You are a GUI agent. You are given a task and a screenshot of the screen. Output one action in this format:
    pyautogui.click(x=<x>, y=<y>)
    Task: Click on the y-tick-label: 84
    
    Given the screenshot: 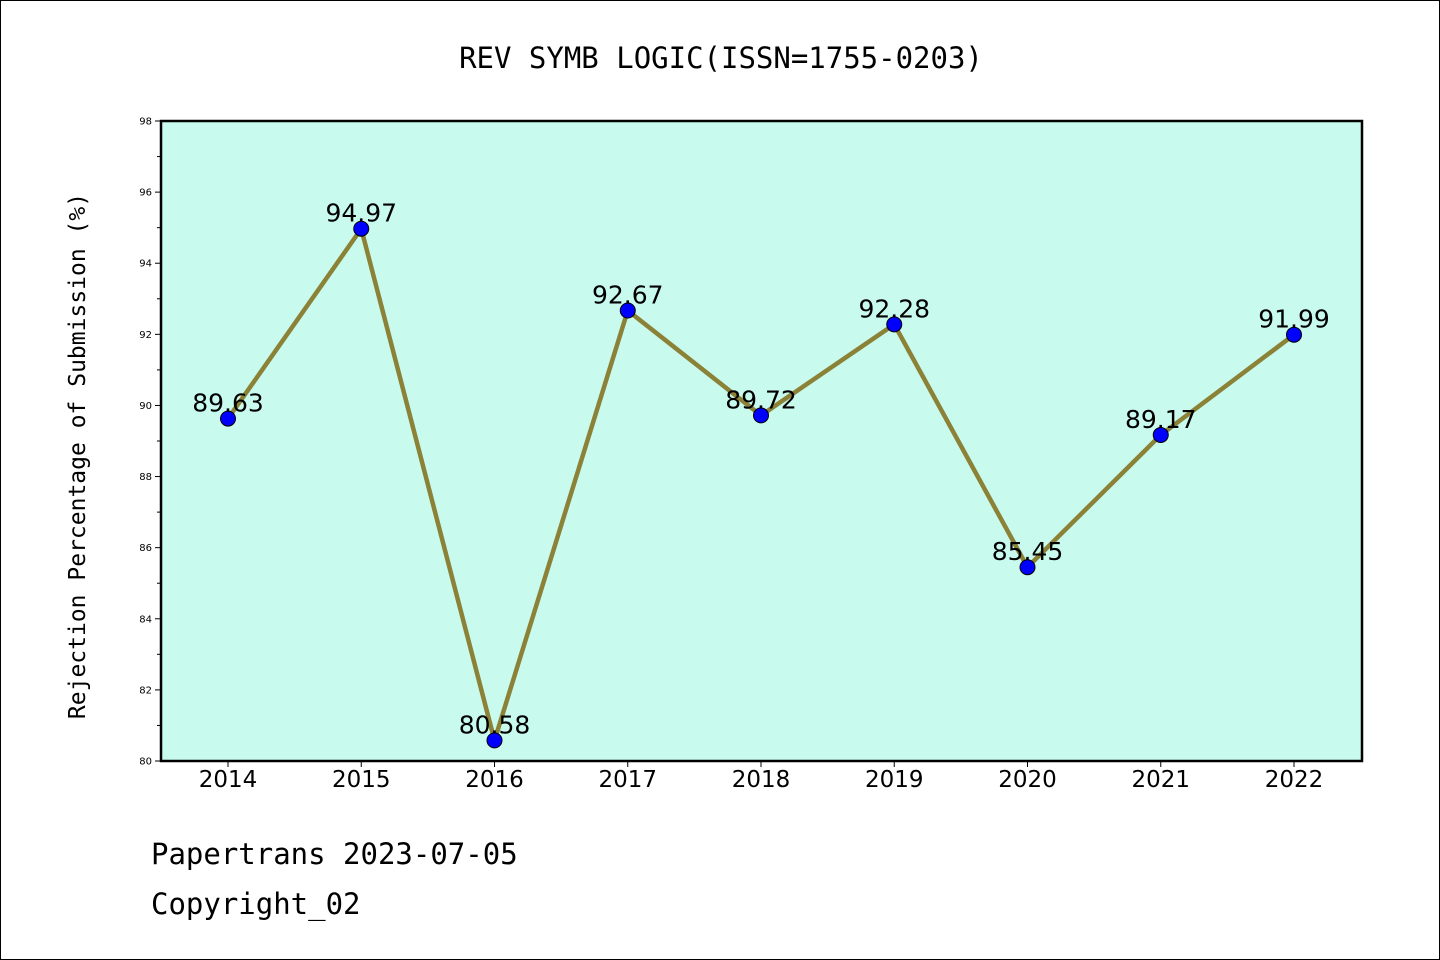 What is the action you would take?
    pyautogui.click(x=145, y=619)
    